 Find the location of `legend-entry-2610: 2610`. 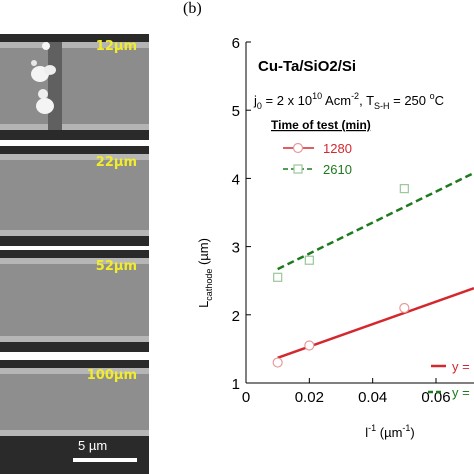

legend-entry-2610: 2610 is located at coordinates (317, 169).